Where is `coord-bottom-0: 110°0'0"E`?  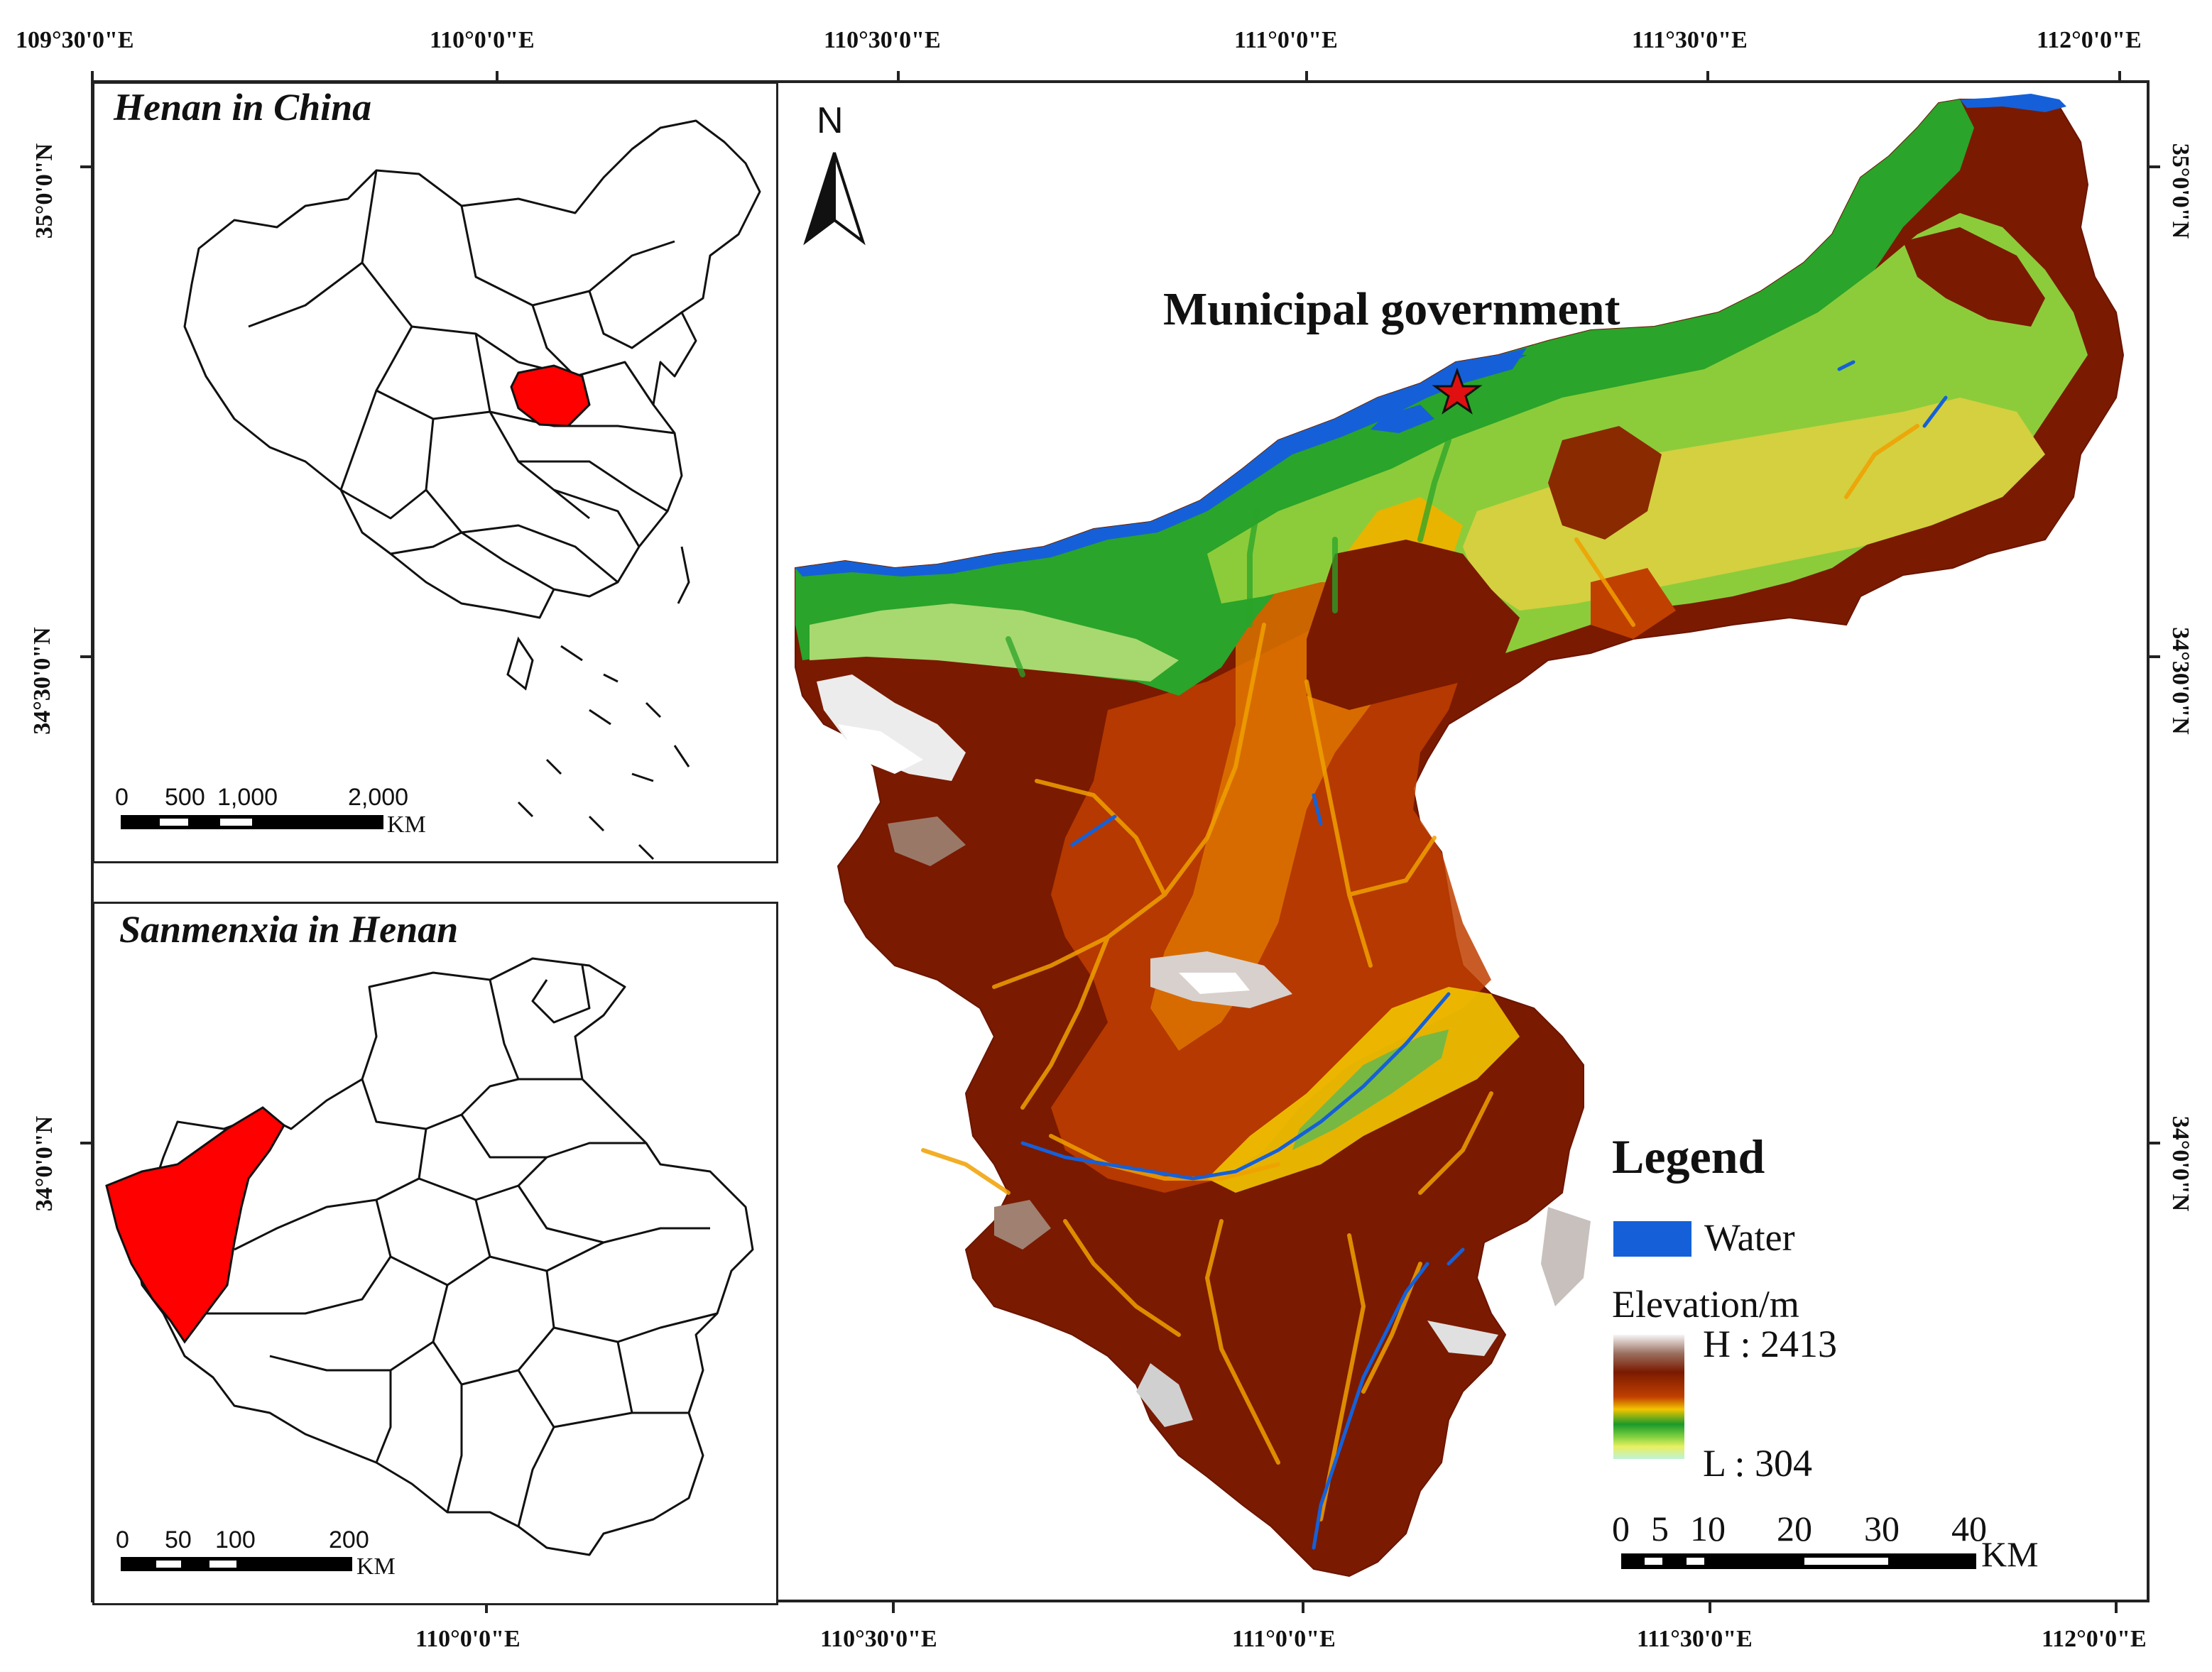
coord-bottom-0: 110°0'0"E is located at coordinates (468, 1639).